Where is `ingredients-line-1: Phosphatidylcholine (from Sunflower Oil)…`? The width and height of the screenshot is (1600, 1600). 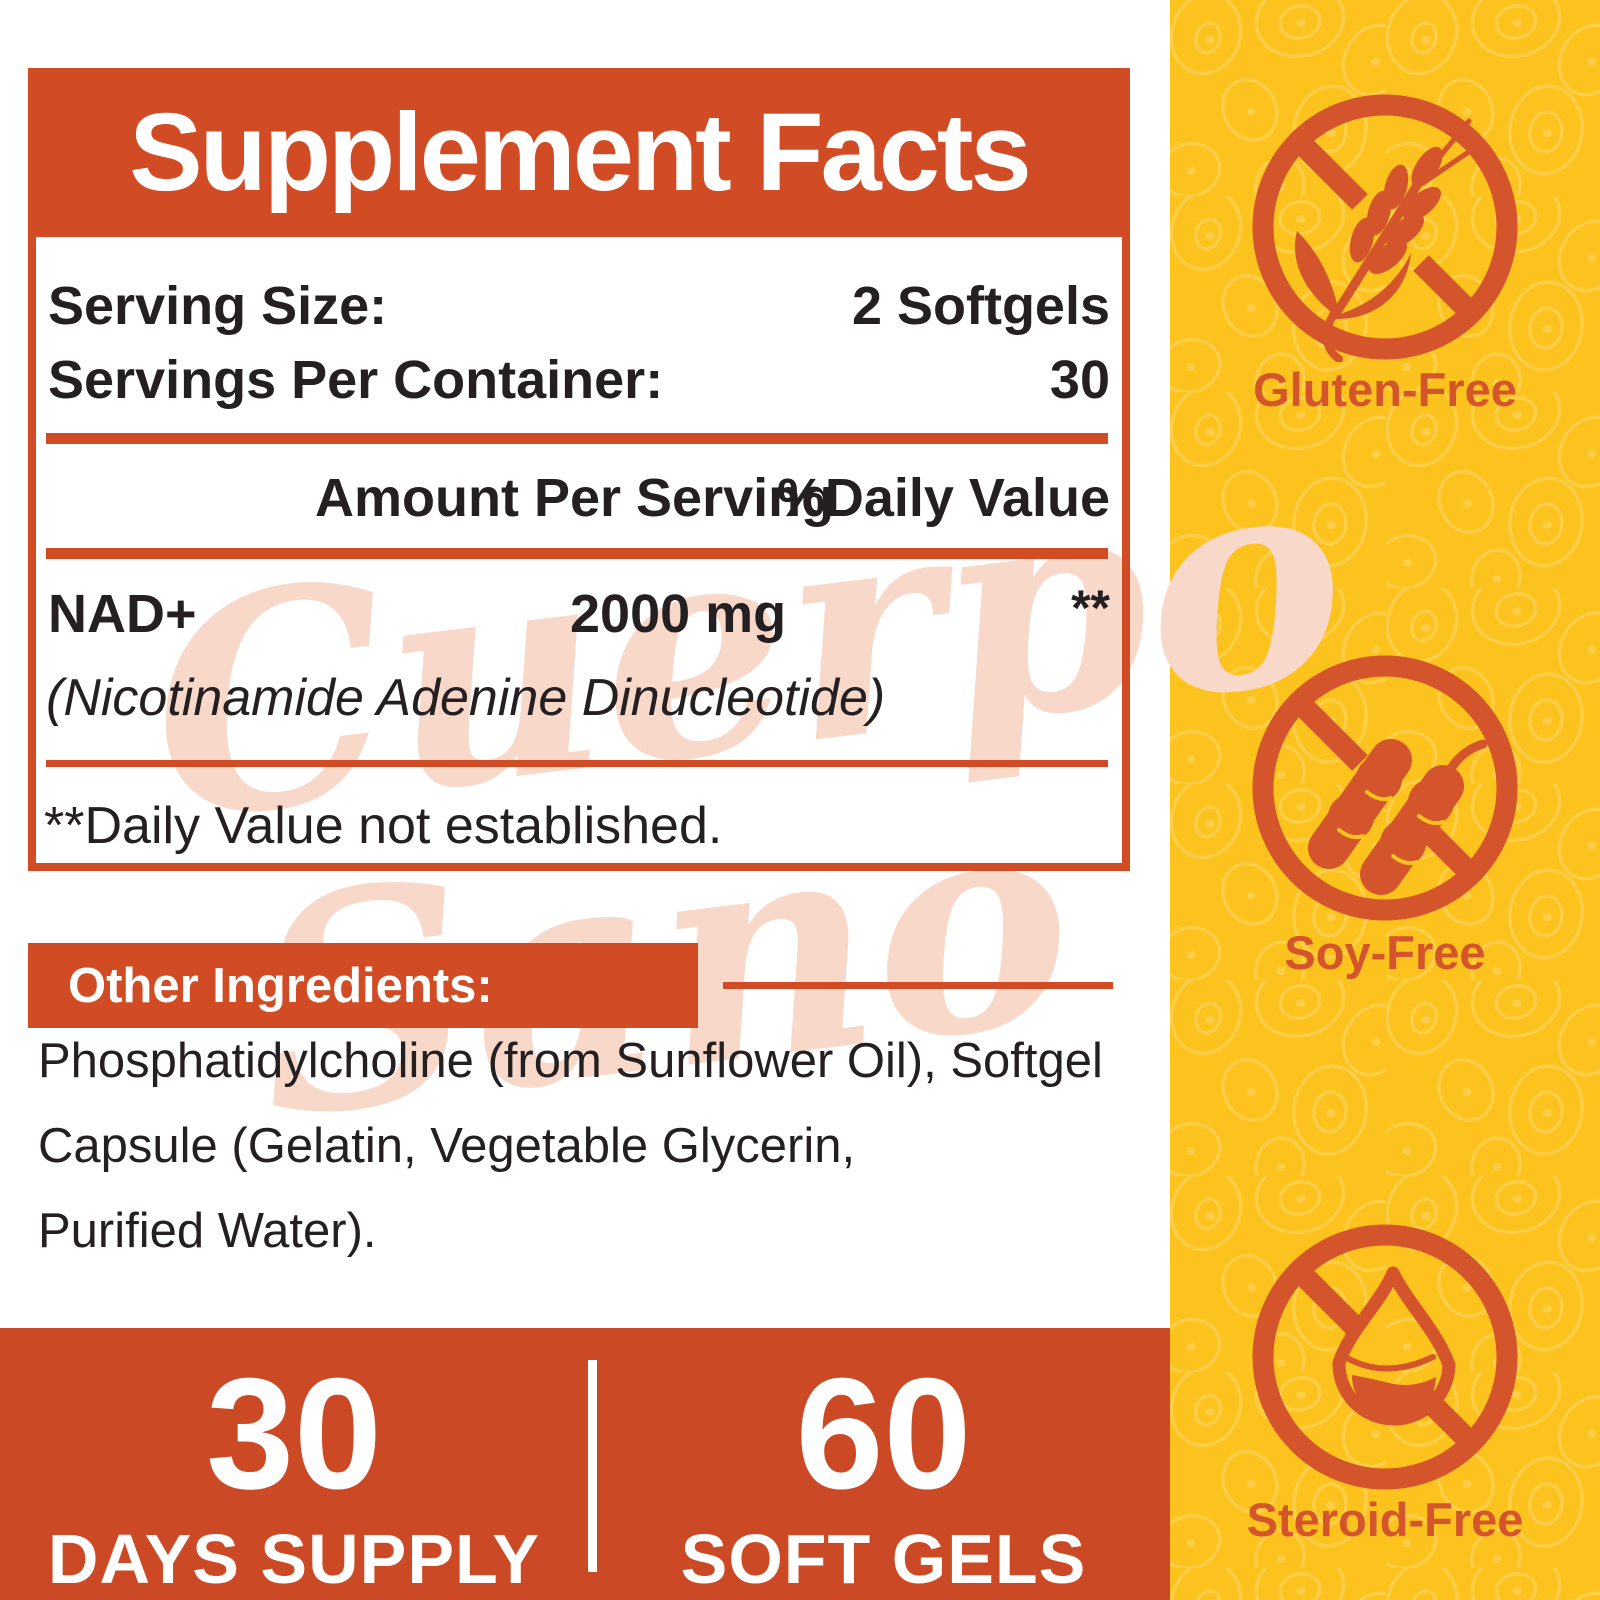
ingredients-line-1: Phosphatidylcholine (from Sunflower Oil)… is located at coordinates (570, 1061).